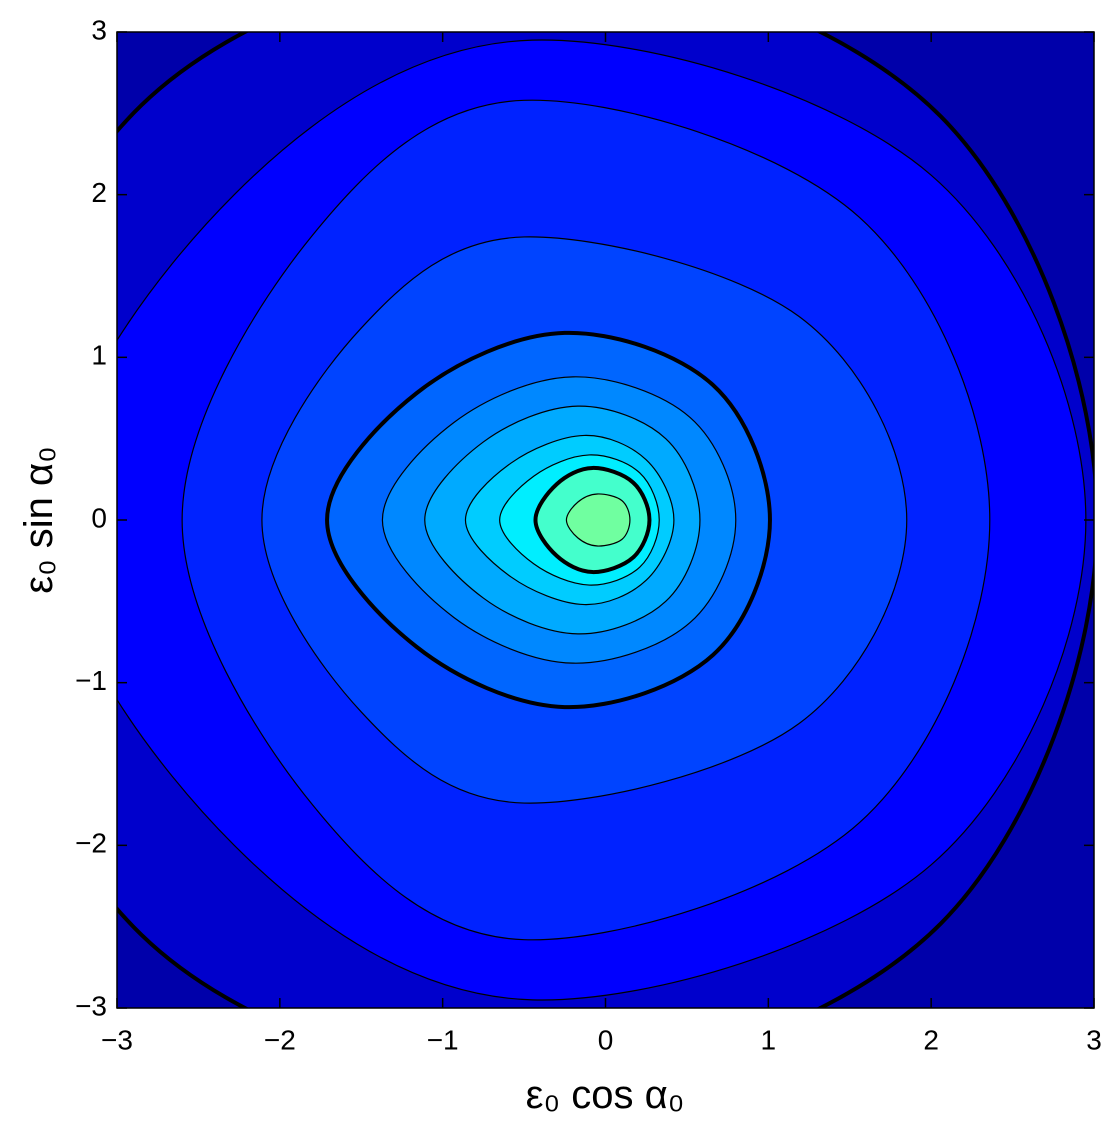 This screenshot has width=1117, height=1144. What do you see at coordinates (606, 1039) in the screenshot?
I see `x-tick-label: 0` at bounding box center [606, 1039].